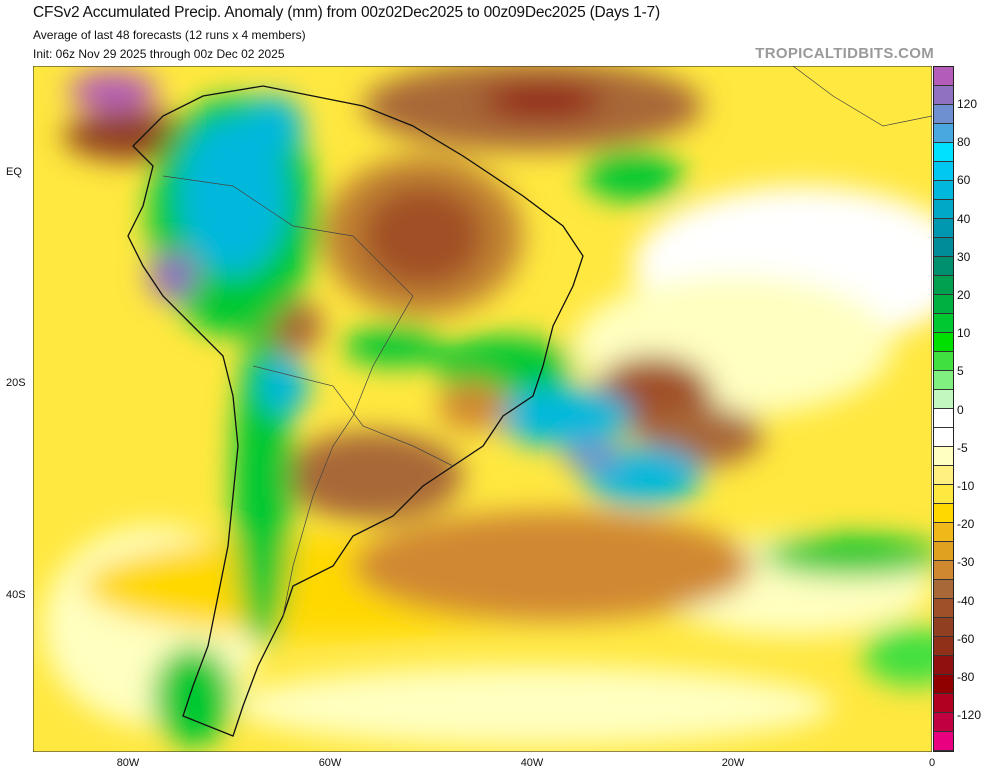 Image resolution: width=984 pixels, height=772 pixels. Describe the element at coordinates (964, 180) in the screenshot. I see `colorbar-label: 60` at that location.